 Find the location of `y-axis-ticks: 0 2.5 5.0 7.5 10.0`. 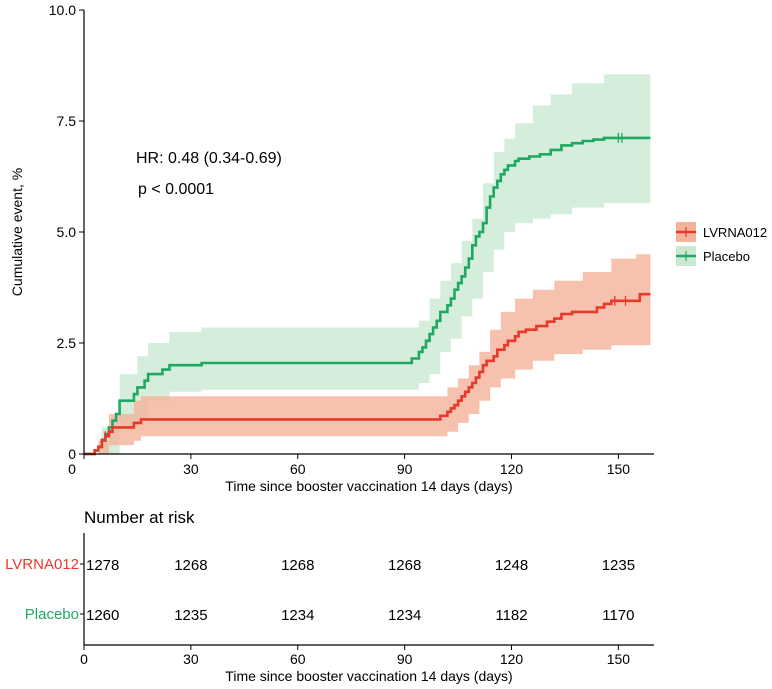

y-axis-ticks: 0 2.5 5.0 7.5 10.0 is located at coordinates (66, 232).